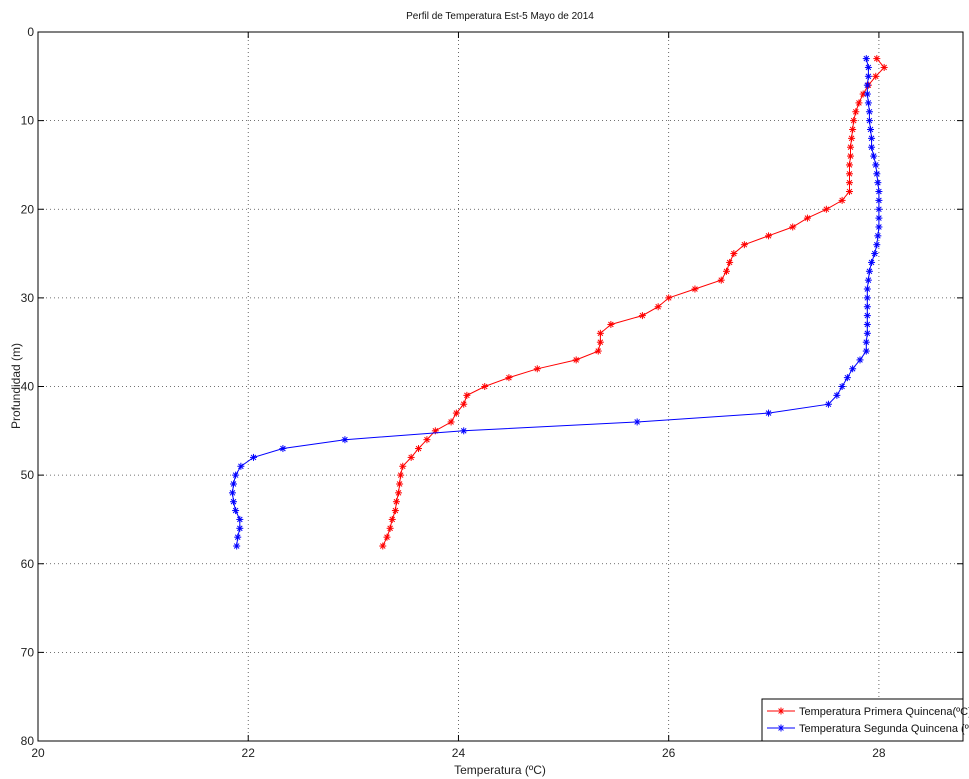 The image size is (969, 779). Describe the element at coordinates (884, 712) in the screenshot. I see `legend-label: Temperatura Primera Quincena(ºC)` at that location.